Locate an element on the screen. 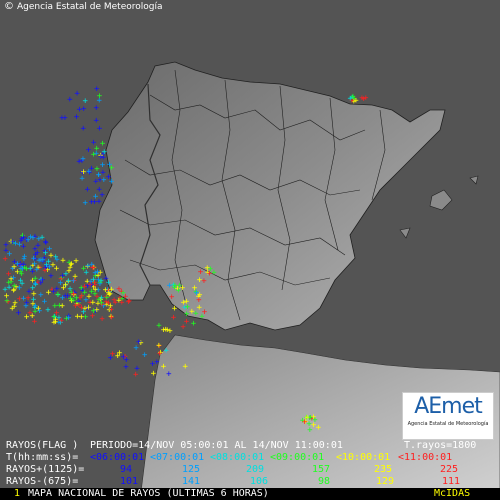 The width and height of the screenshot is (500, 500). balearic-islands is located at coordinates (439, 207).